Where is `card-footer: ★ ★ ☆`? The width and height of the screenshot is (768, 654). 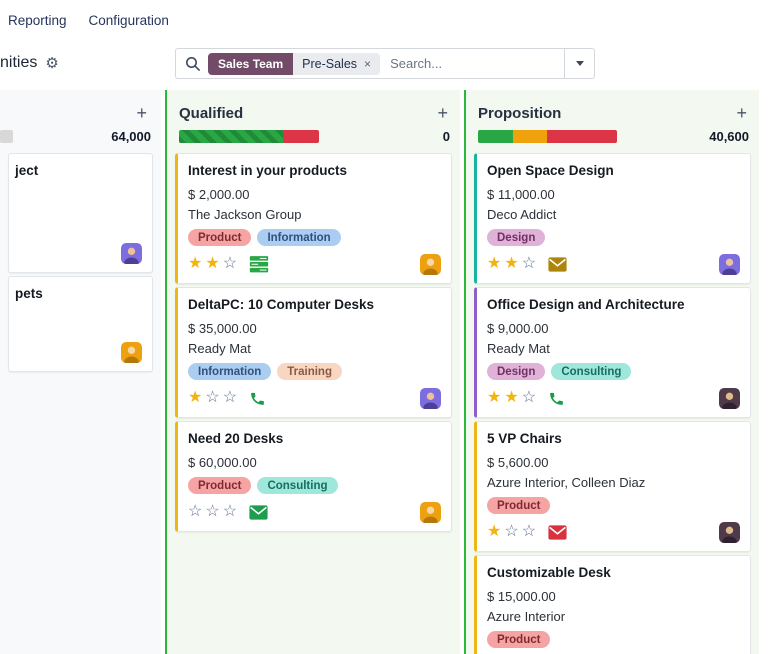 card-footer: ★ ★ ☆ is located at coordinates (613, 398).